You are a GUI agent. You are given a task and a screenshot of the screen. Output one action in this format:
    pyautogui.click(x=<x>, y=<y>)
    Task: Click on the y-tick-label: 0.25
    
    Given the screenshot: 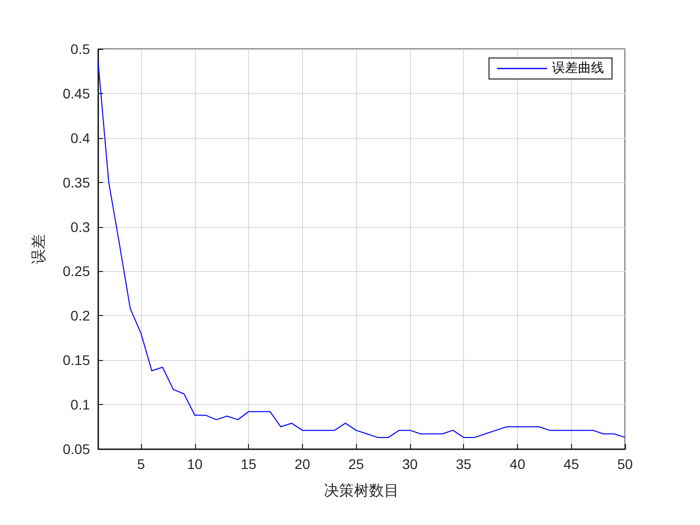 What is the action you would take?
    pyautogui.click(x=76, y=271)
    